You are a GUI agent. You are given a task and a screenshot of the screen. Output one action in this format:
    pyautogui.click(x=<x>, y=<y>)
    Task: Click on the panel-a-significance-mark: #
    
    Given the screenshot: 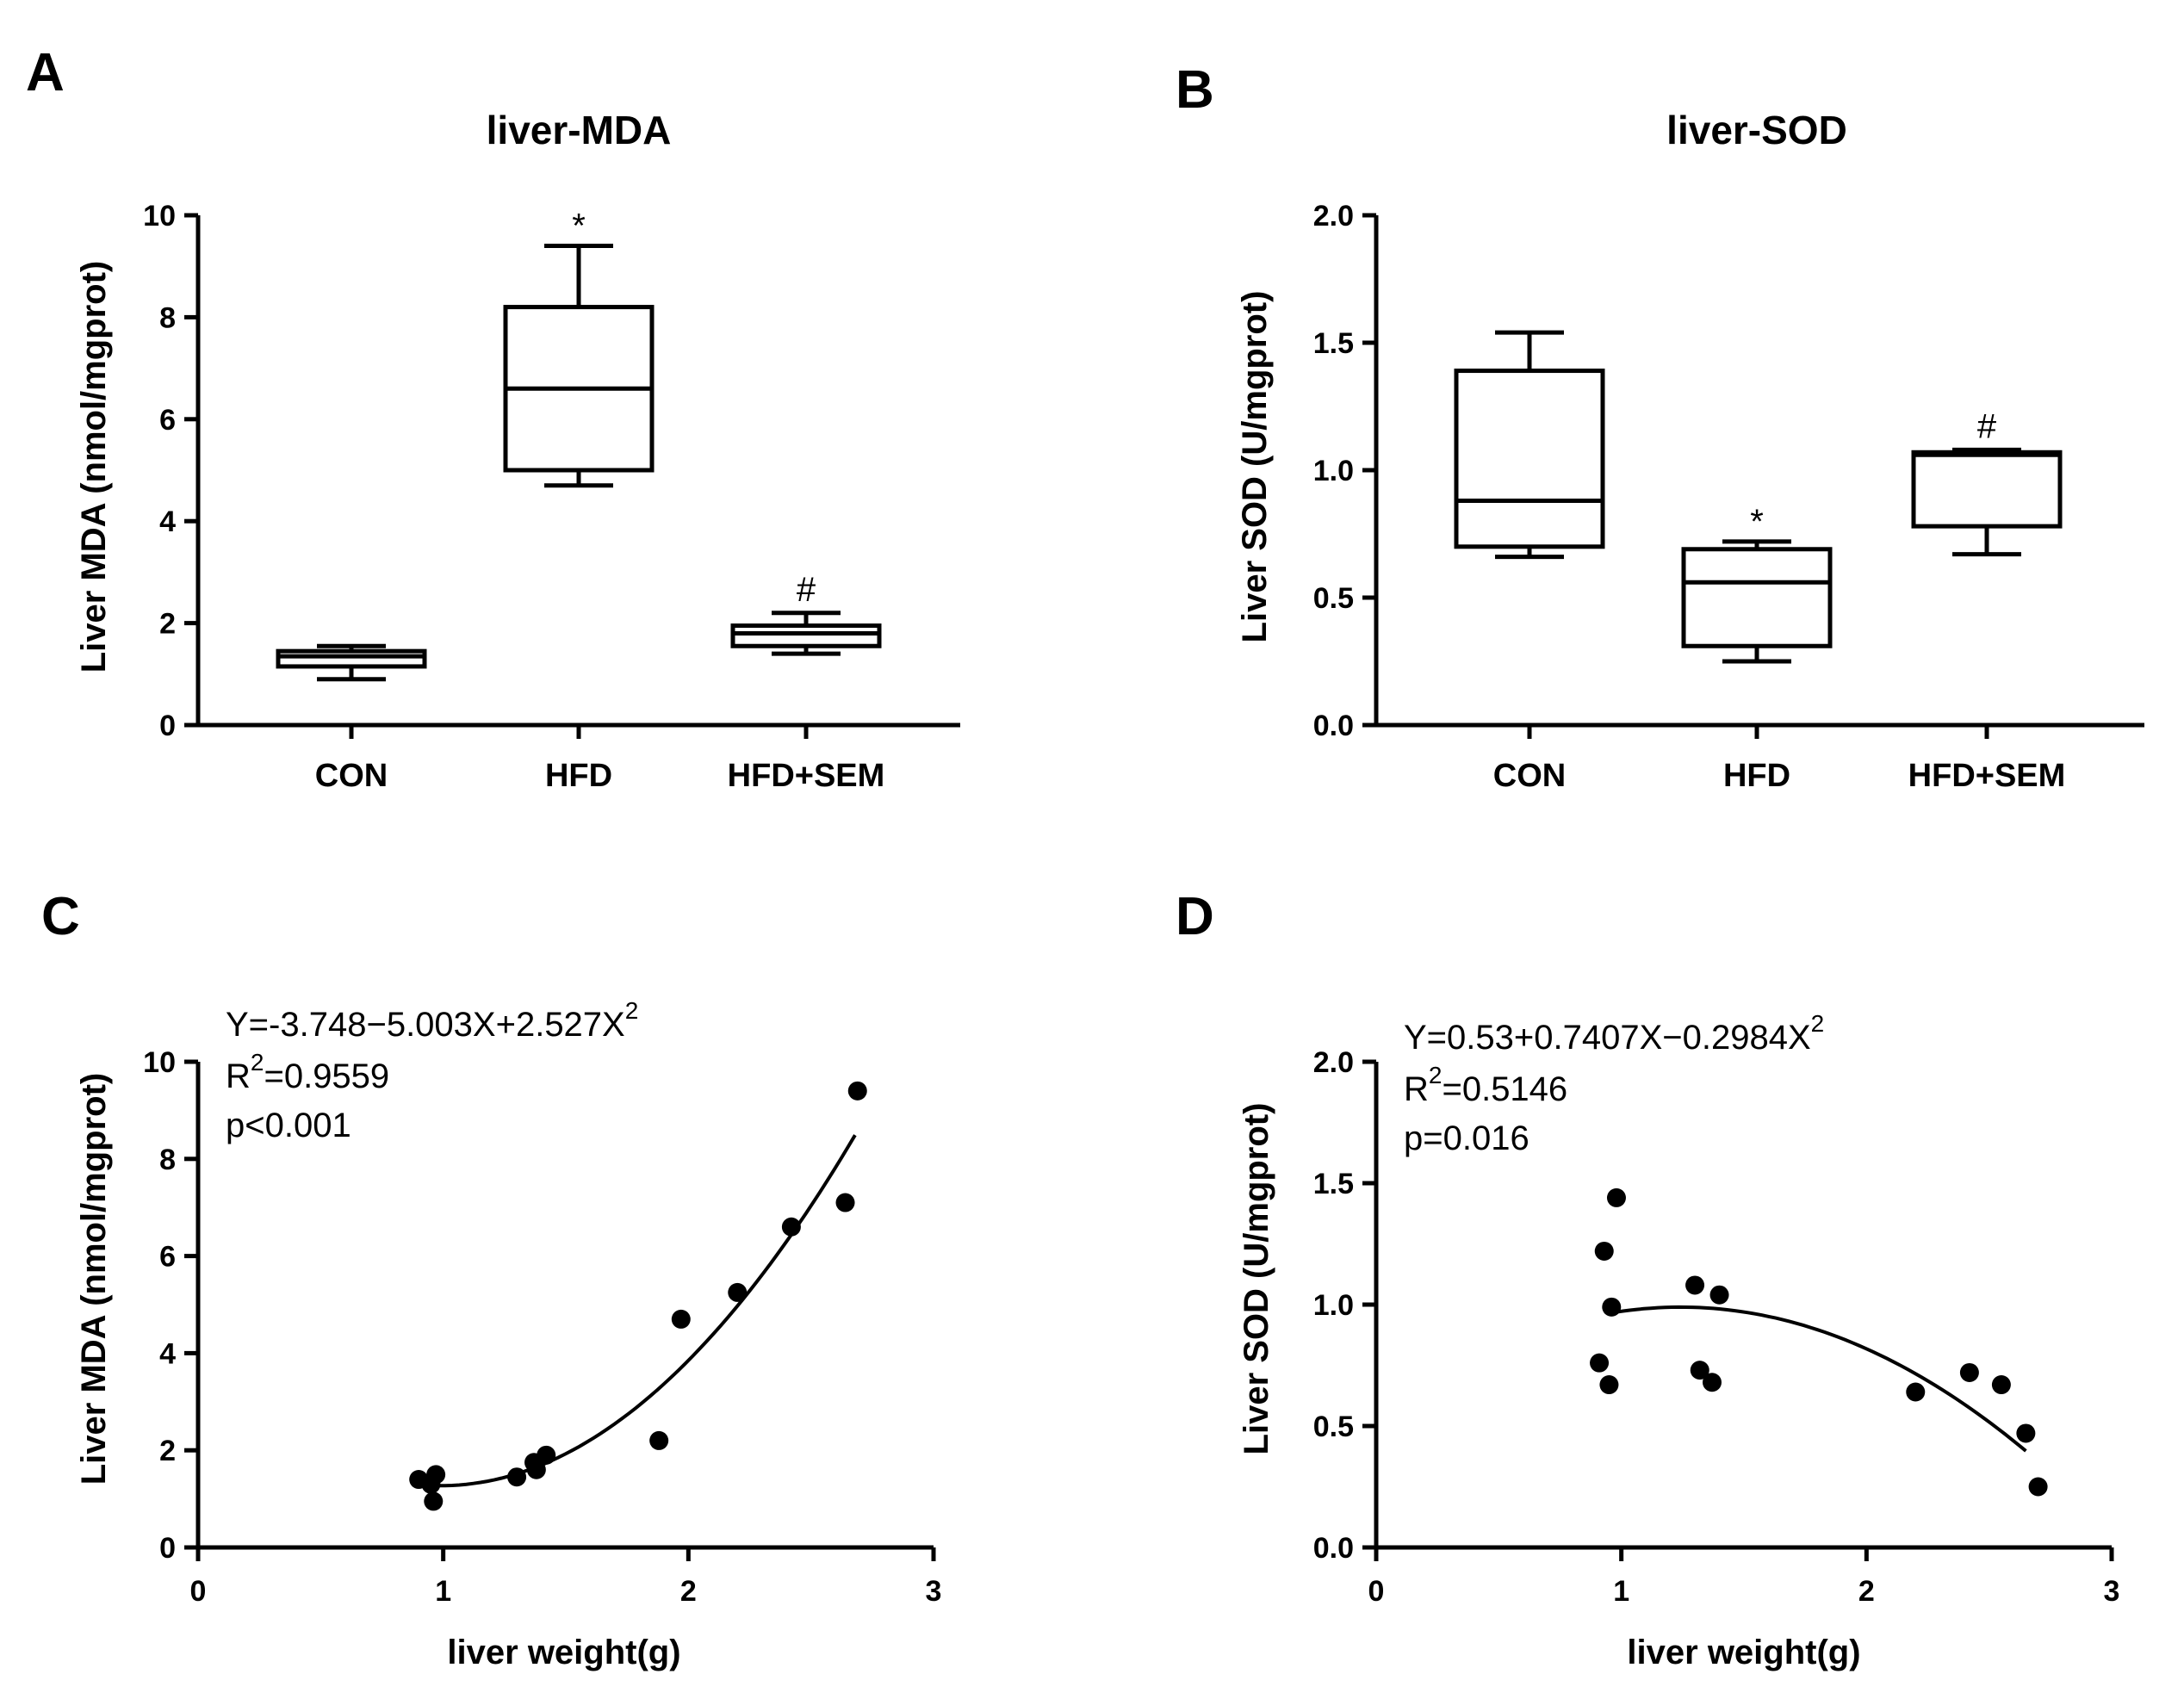 What is the action you would take?
    pyautogui.click(x=807, y=590)
    